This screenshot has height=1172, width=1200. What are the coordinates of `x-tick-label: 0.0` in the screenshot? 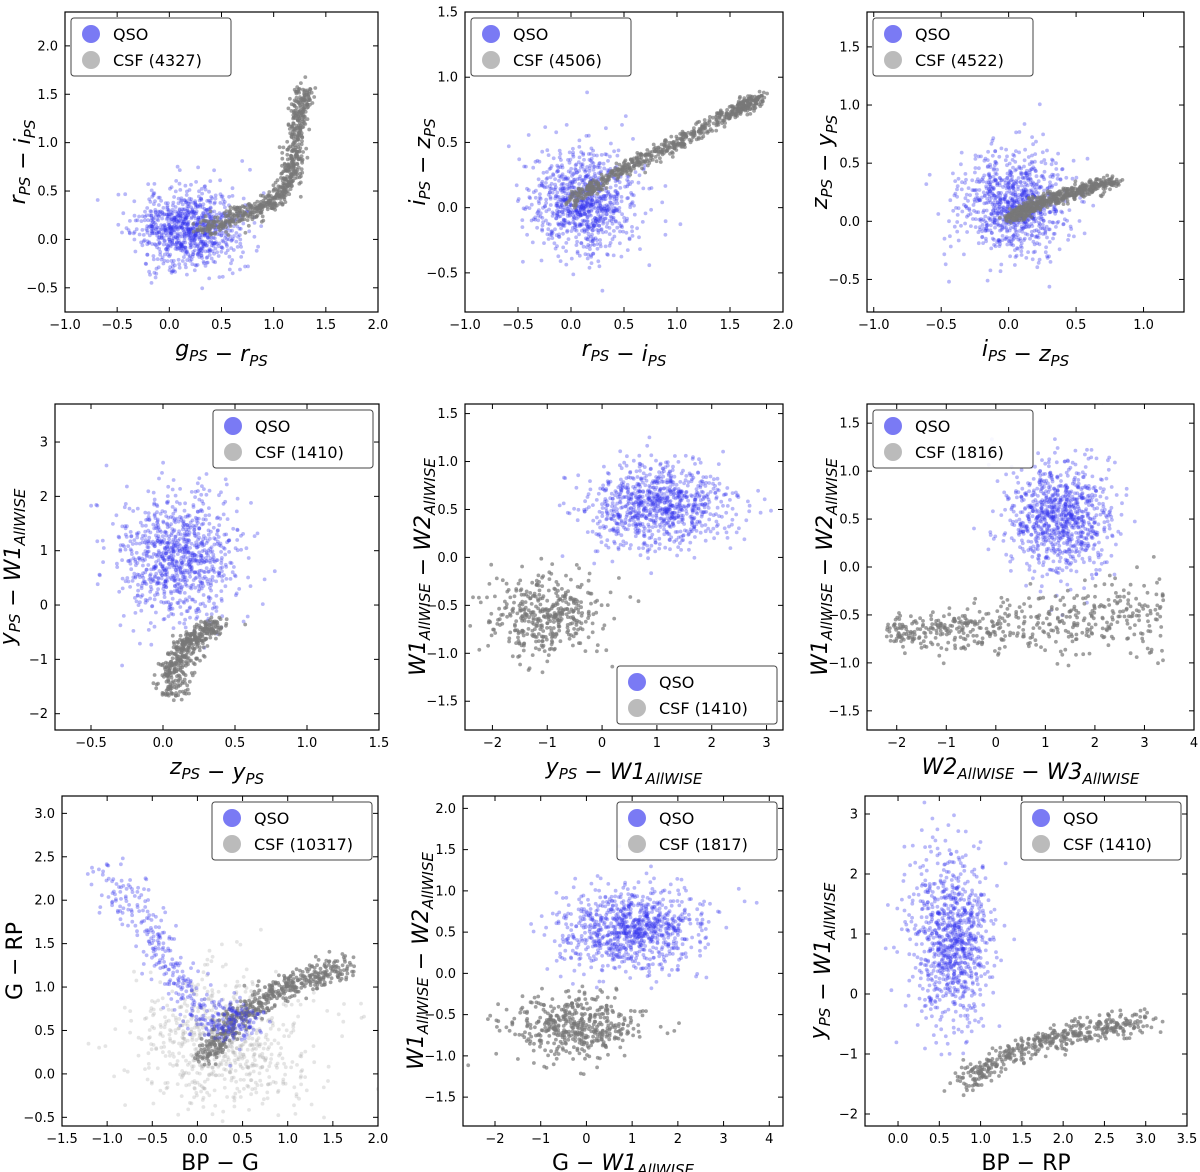 It's located at (571, 325).